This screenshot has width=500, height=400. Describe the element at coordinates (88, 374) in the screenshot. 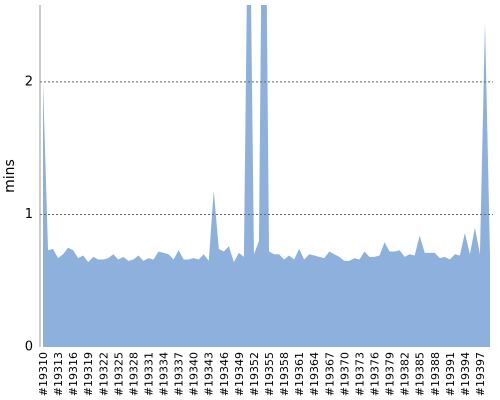

I see `x-tick-label: #19319` at that location.